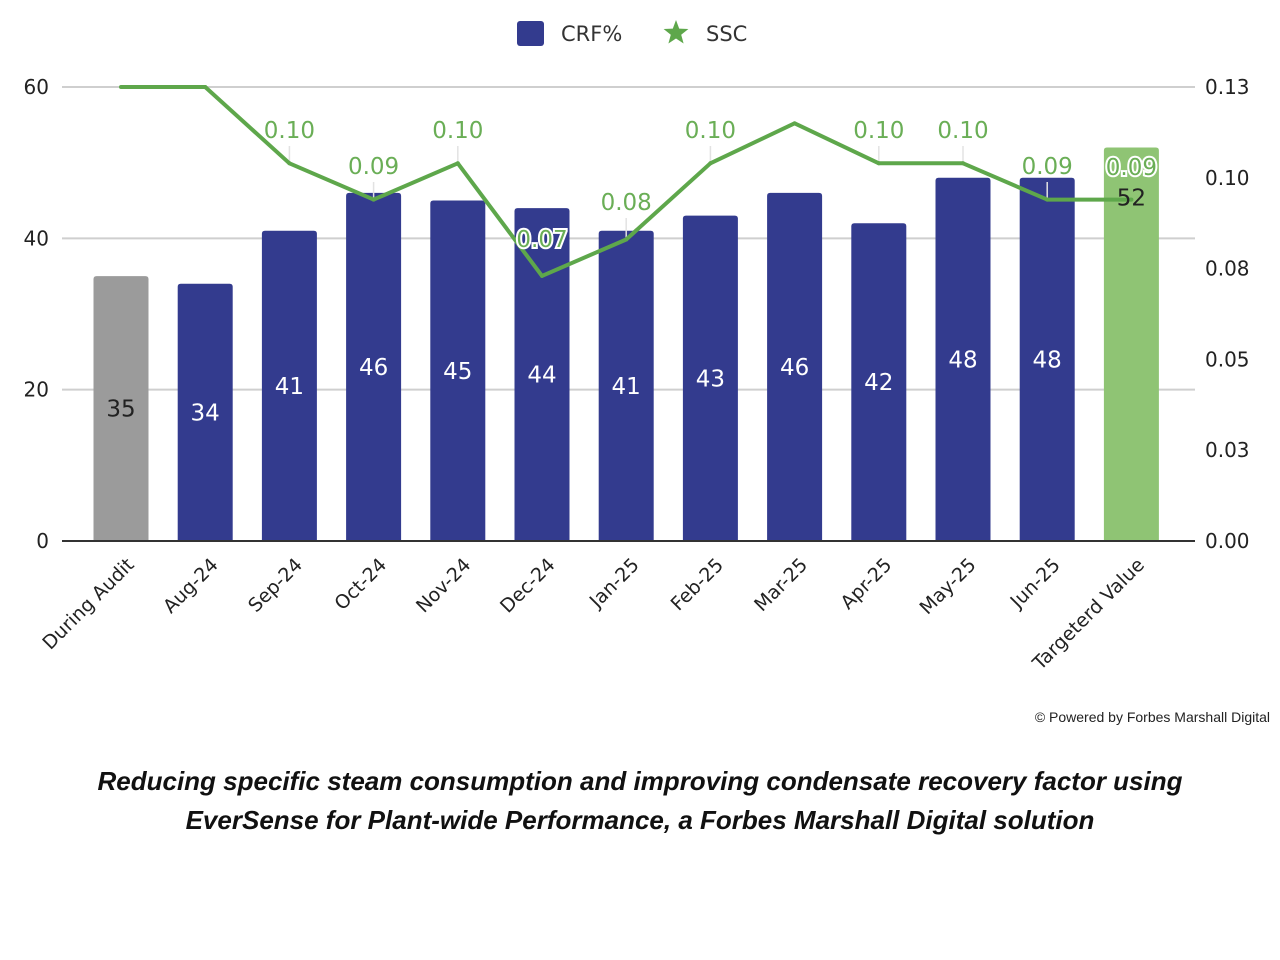 The height and width of the screenshot is (960, 1280). I want to click on left-axis-tick-label: 20, so click(36, 390).